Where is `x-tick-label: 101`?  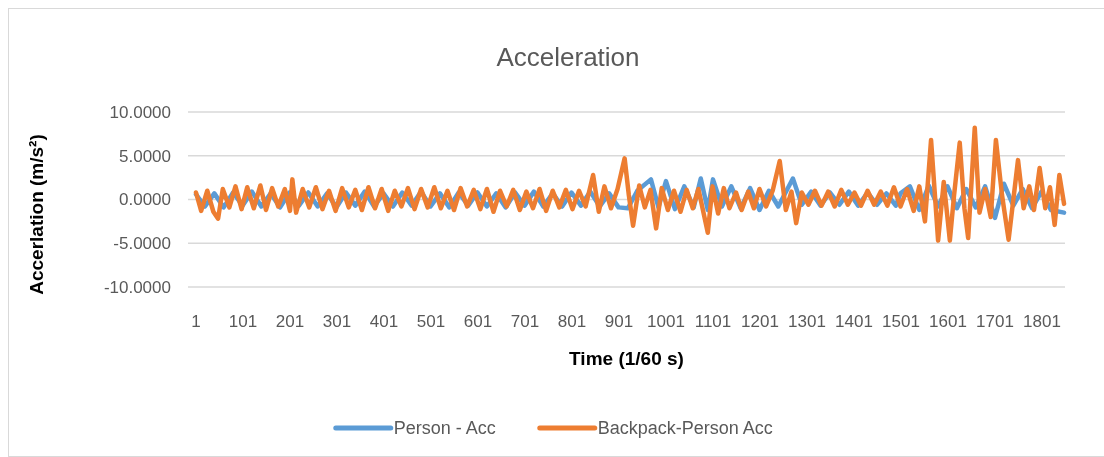
x-tick-label: 101 is located at coordinates (243, 321).